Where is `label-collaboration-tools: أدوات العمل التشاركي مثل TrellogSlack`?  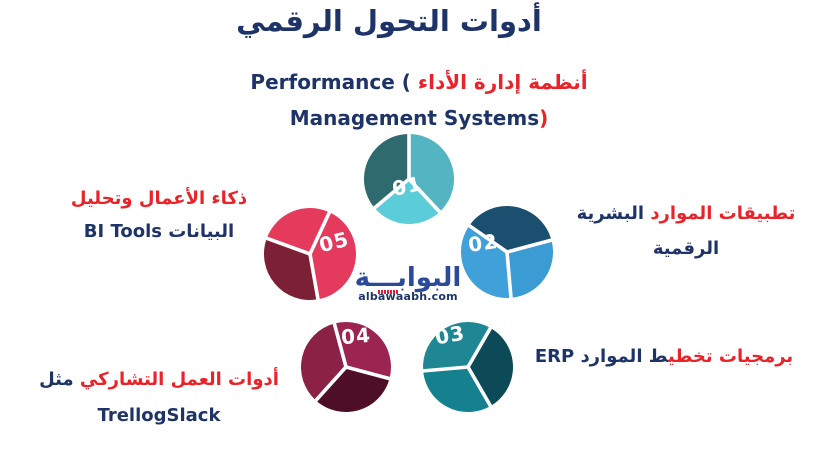 label-collaboration-tools: أدوات العمل التشاركي مثل TrellogSlack is located at coordinates (159, 398).